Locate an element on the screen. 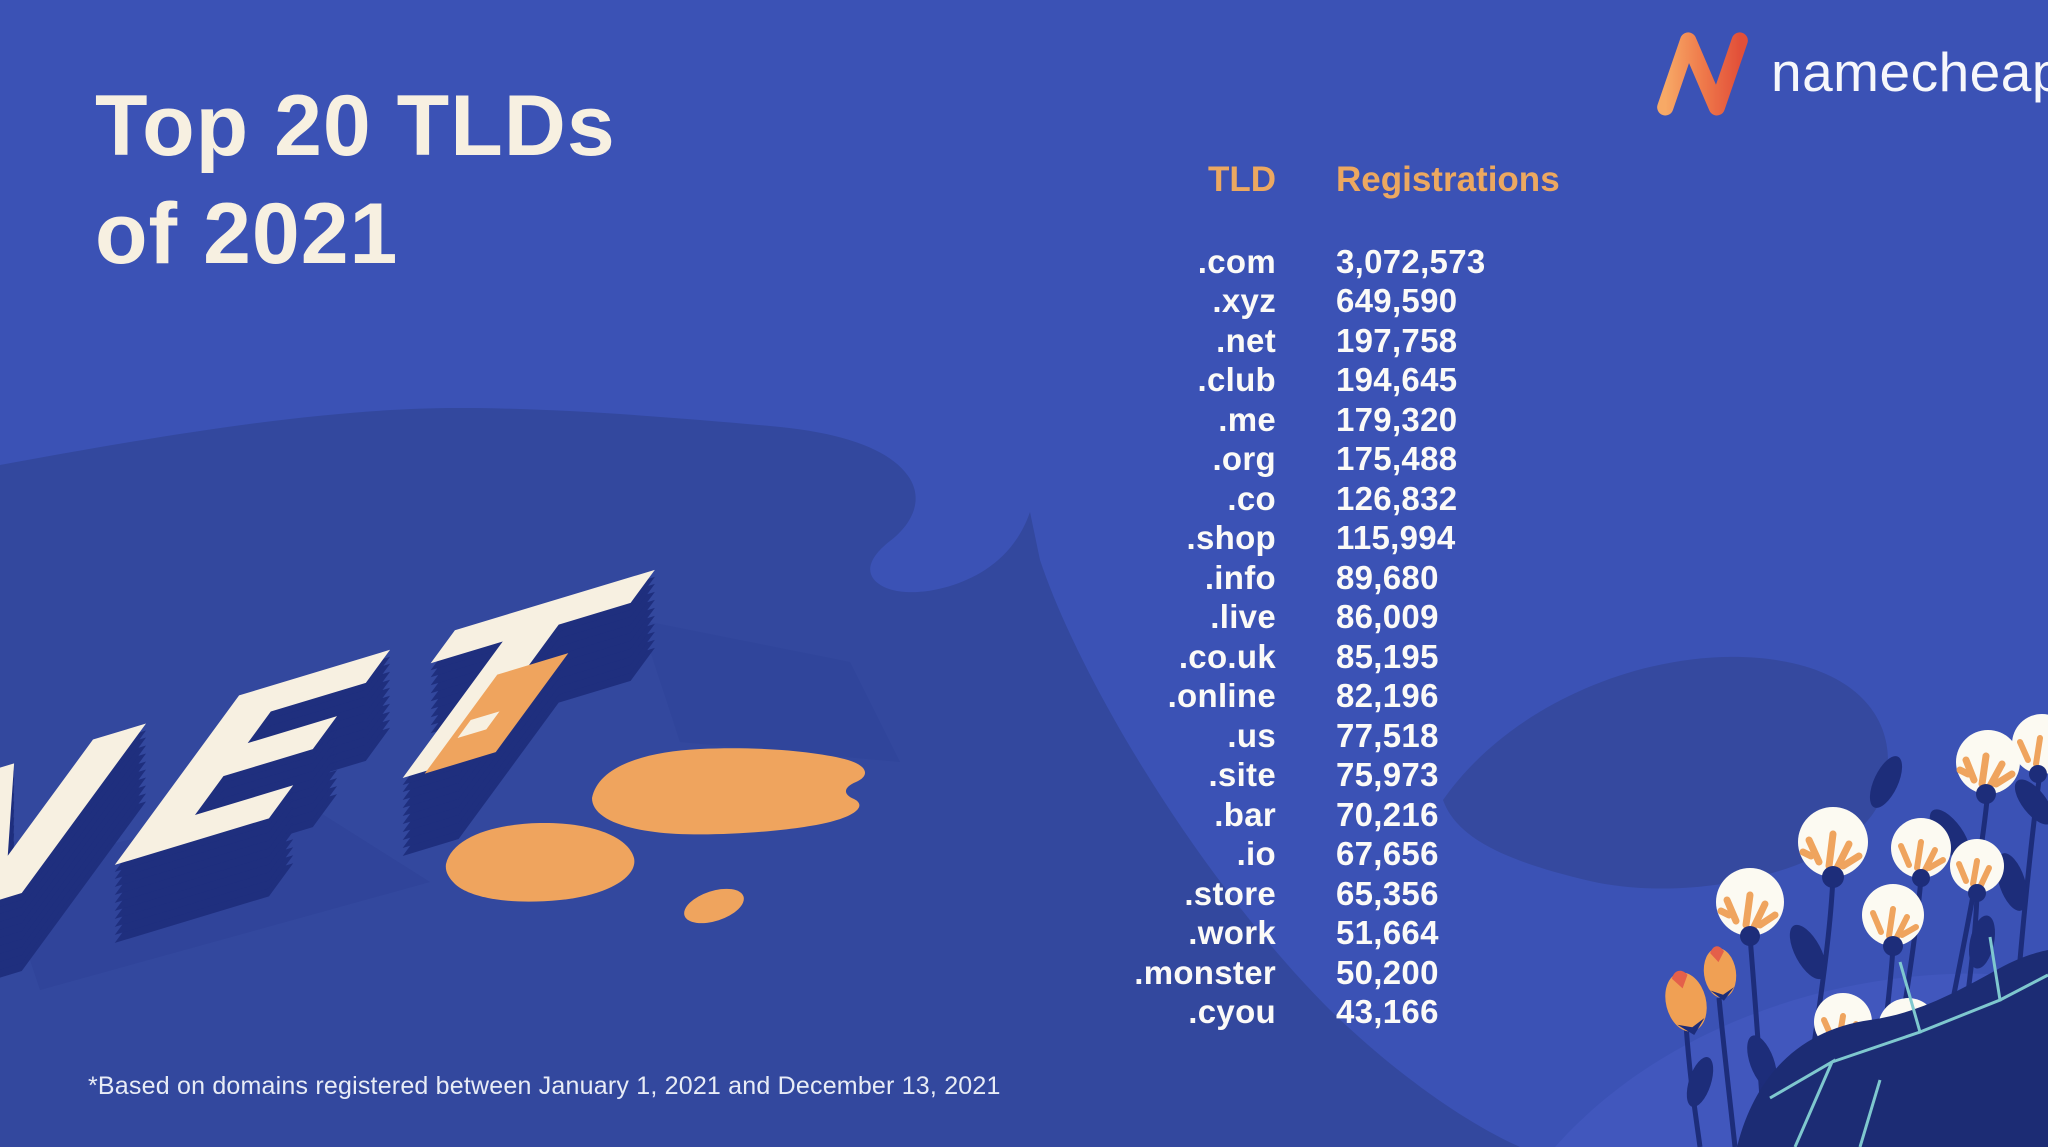 This screenshot has width=2048, height=1147. table-row: .co.uk 85,195 is located at coordinates (1360, 657).